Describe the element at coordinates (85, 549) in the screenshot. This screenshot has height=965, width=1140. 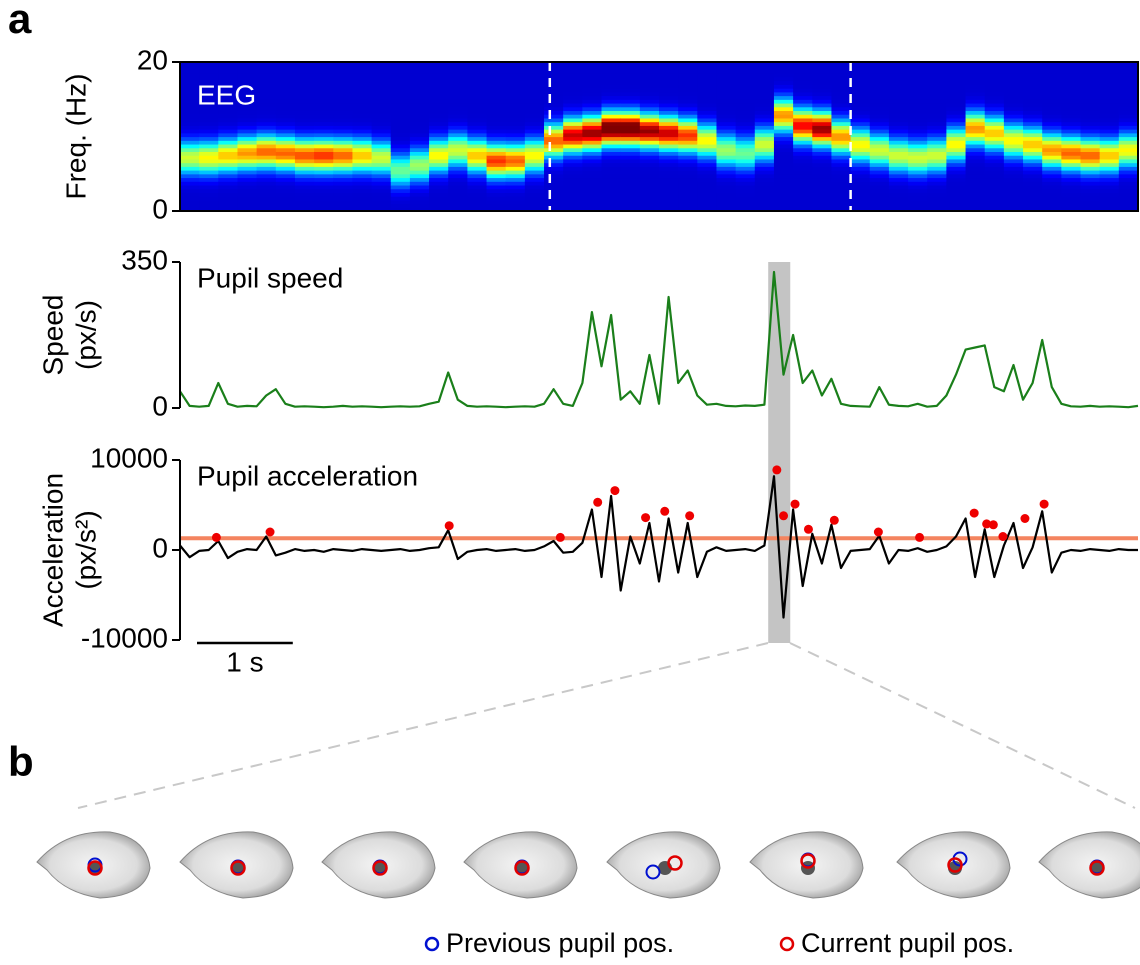
I see `y-axis-label: (px/s²)` at that location.